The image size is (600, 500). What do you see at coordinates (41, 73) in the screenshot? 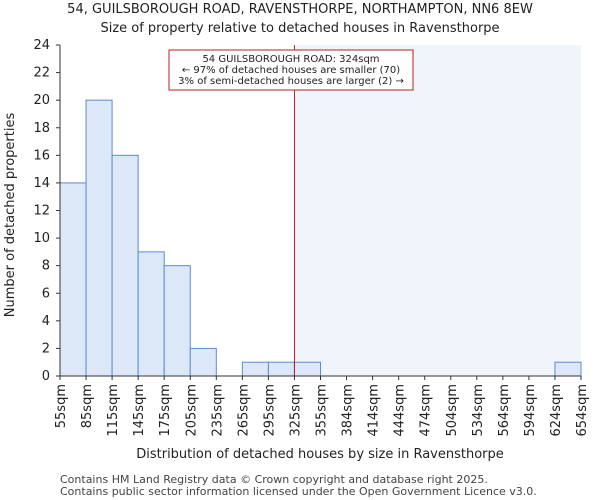
I see `y-tick-label: 22` at bounding box center [41, 73].